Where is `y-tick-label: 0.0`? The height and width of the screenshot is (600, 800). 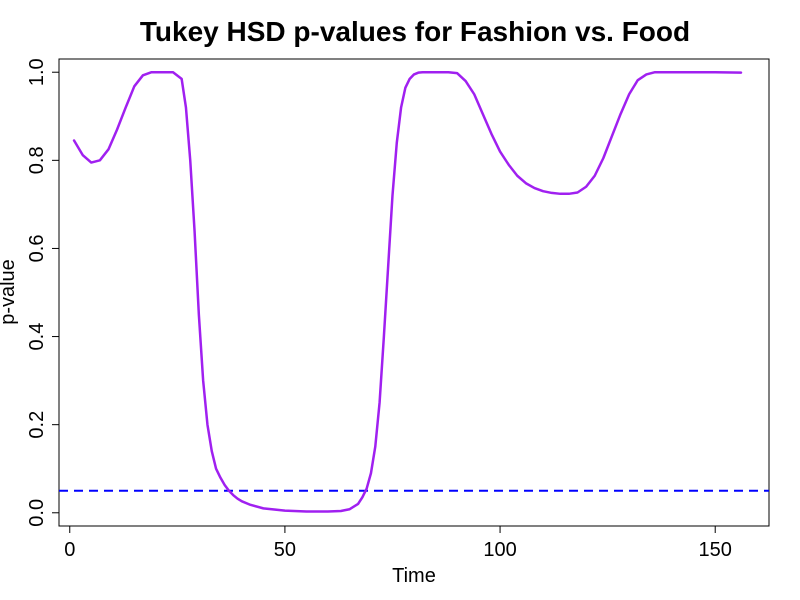 y-tick-label: 0.0 is located at coordinates (37, 513).